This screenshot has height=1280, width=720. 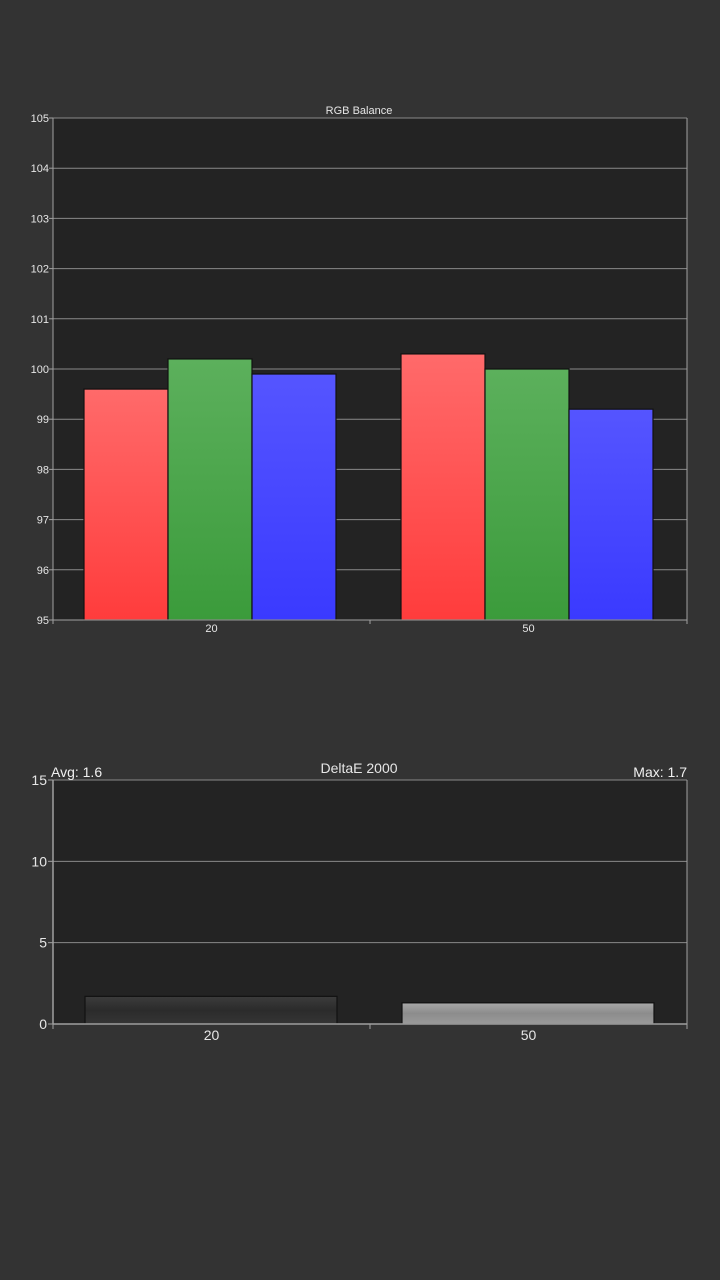 What do you see at coordinates (39, 861) in the screenshot?
I see `deltae-y-tick-label-10: 10` at bounding box center [39, 861].